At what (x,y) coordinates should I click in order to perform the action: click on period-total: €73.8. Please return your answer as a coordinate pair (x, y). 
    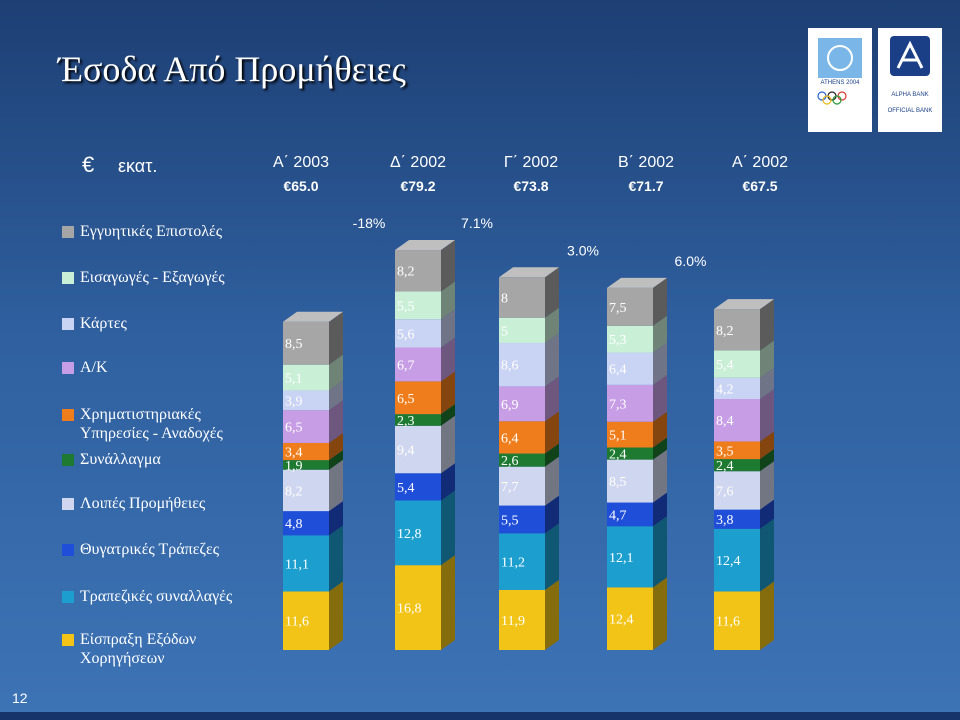
    Looking at the image, I should click on (531, 186).